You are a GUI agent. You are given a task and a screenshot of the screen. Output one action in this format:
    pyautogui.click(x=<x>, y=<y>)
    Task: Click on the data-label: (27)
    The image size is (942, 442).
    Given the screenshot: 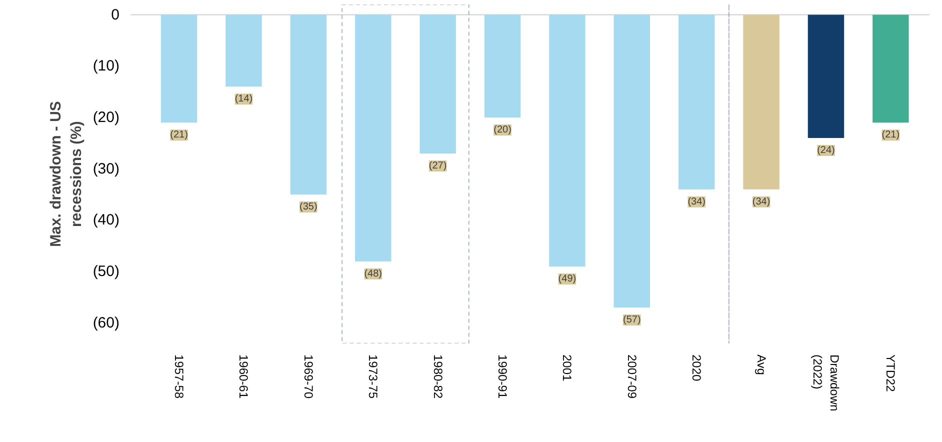 What is the action you would take?
    pyautogui.click(x=437, y=166)
    